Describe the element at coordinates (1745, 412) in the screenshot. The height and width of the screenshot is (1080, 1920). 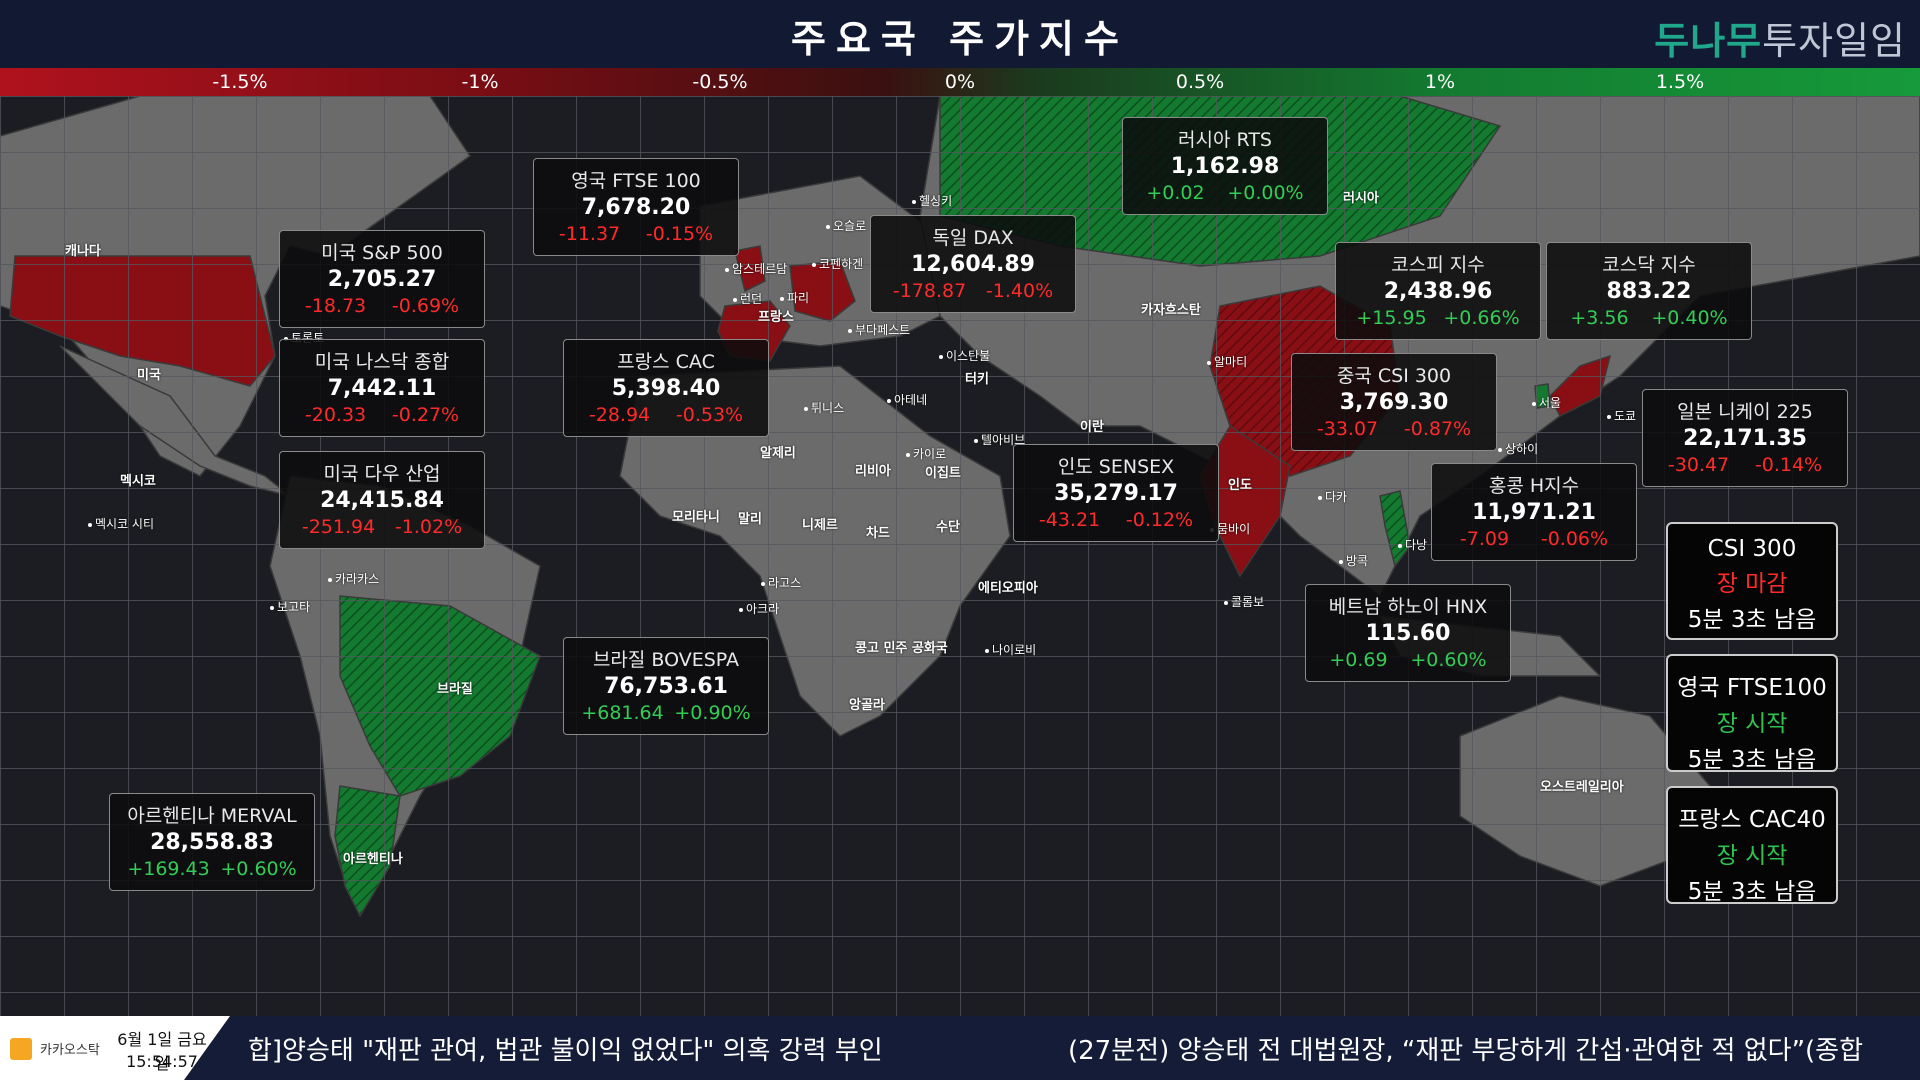
I see `index-name: 일본 니케이 225` at that location.